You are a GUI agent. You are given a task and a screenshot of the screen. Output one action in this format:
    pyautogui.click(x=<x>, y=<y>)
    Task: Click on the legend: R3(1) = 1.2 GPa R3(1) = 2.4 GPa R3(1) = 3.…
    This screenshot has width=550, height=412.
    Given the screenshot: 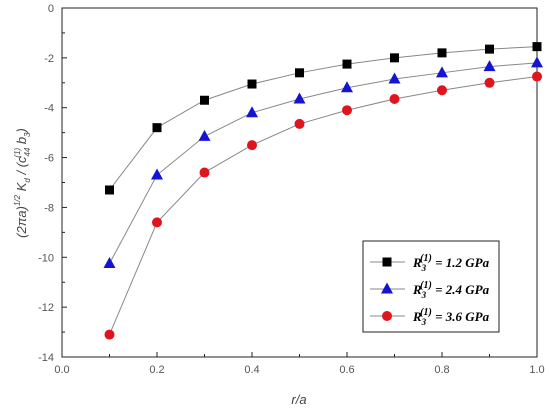 What is the action you would take?
    pyautogui.click(x=431, y=286)
    